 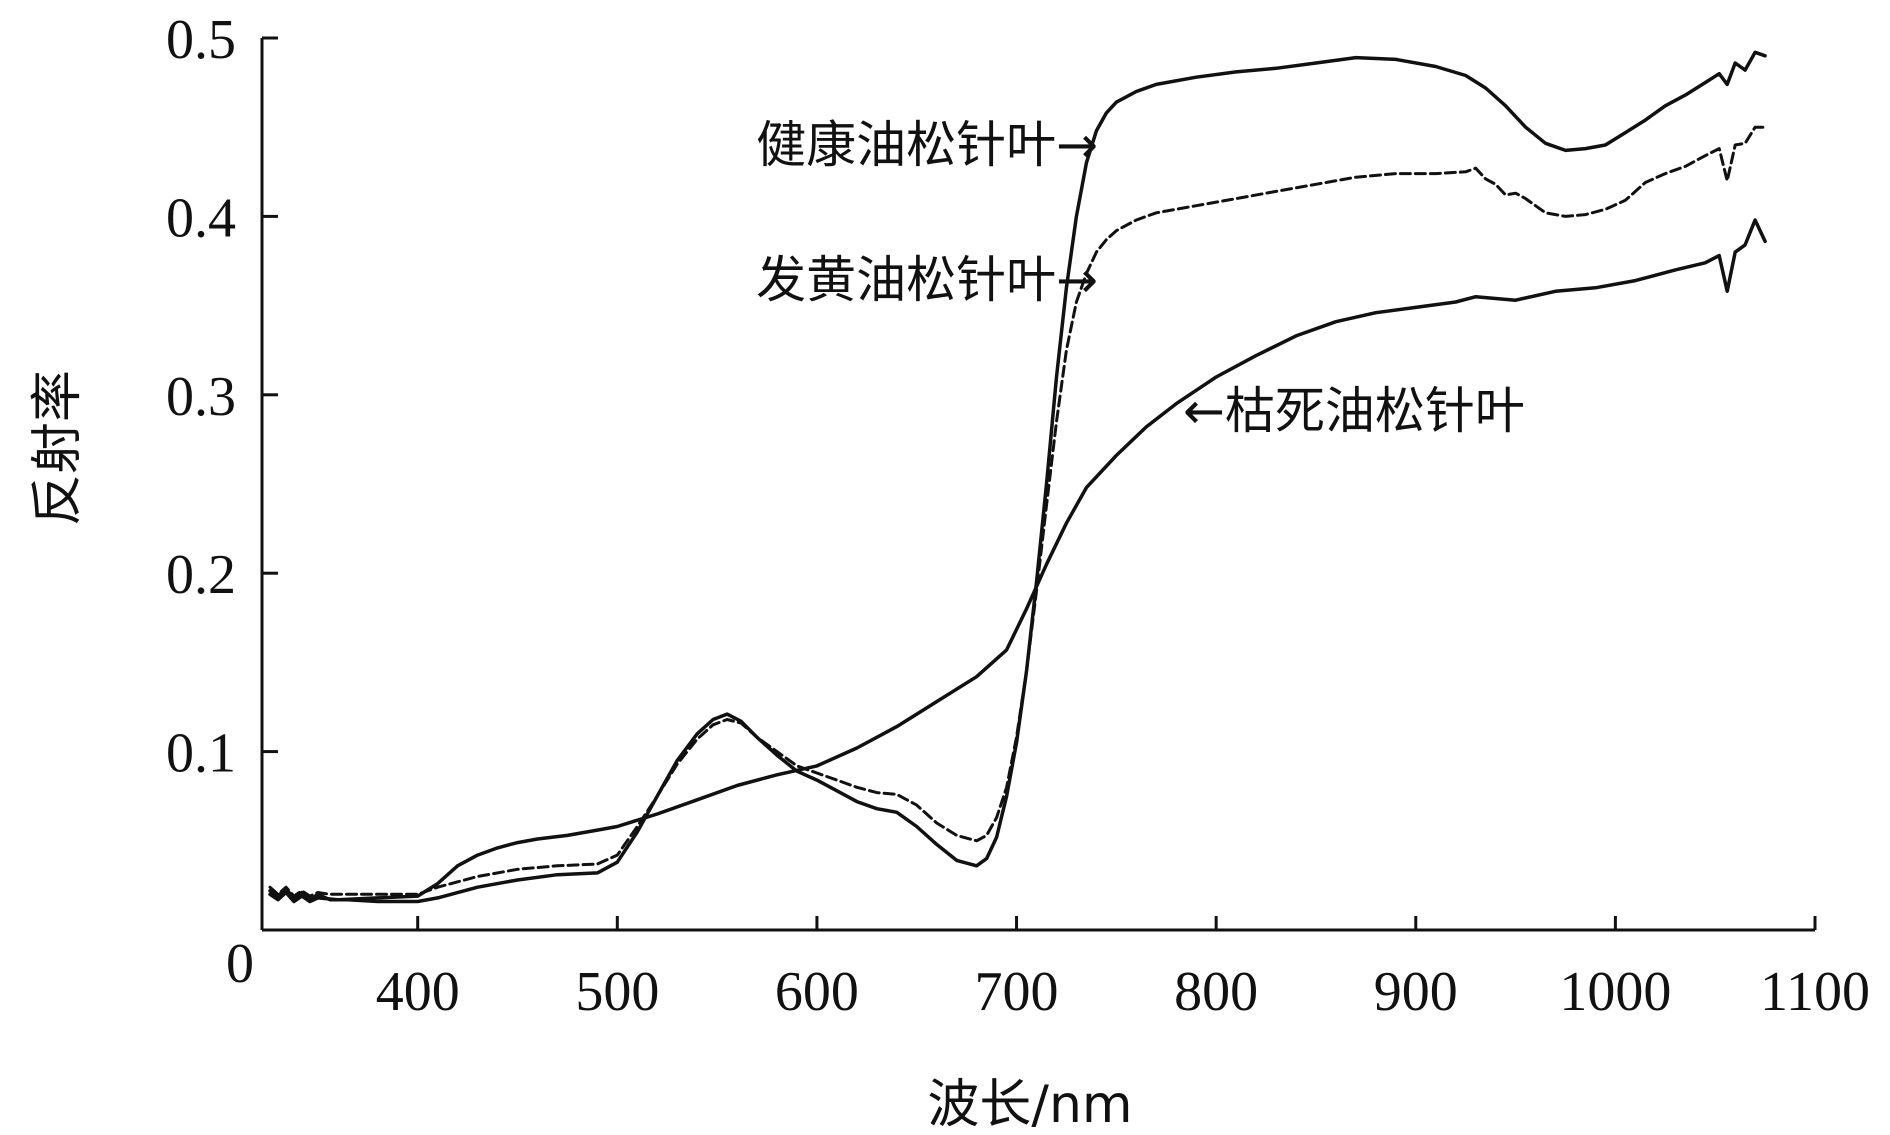 I want to click on origin-label: 0, so click(x=240, y=964).